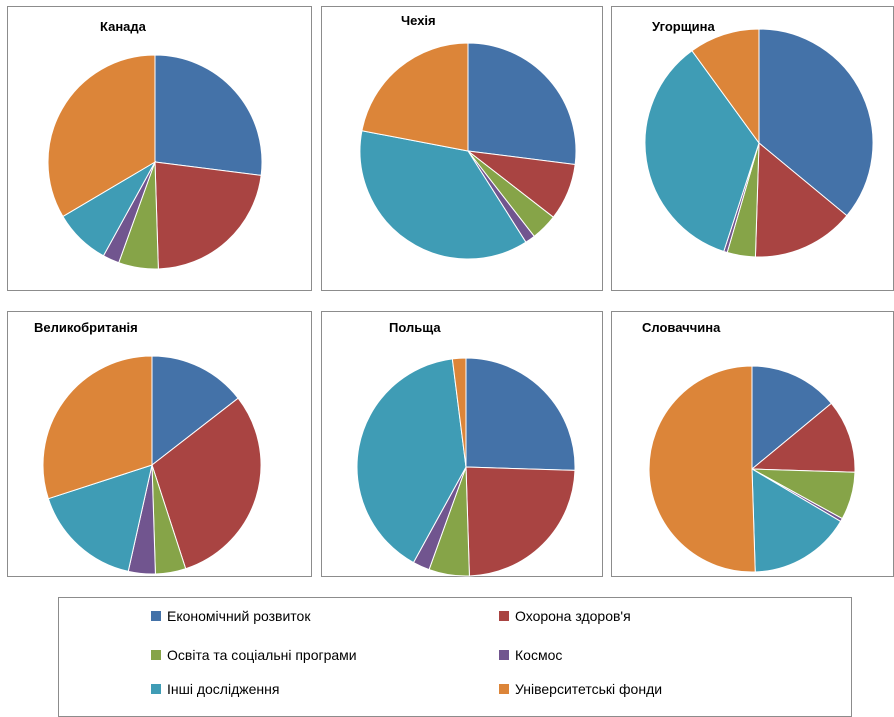  I want to click on legend-swatch-space, so click(504, 655).